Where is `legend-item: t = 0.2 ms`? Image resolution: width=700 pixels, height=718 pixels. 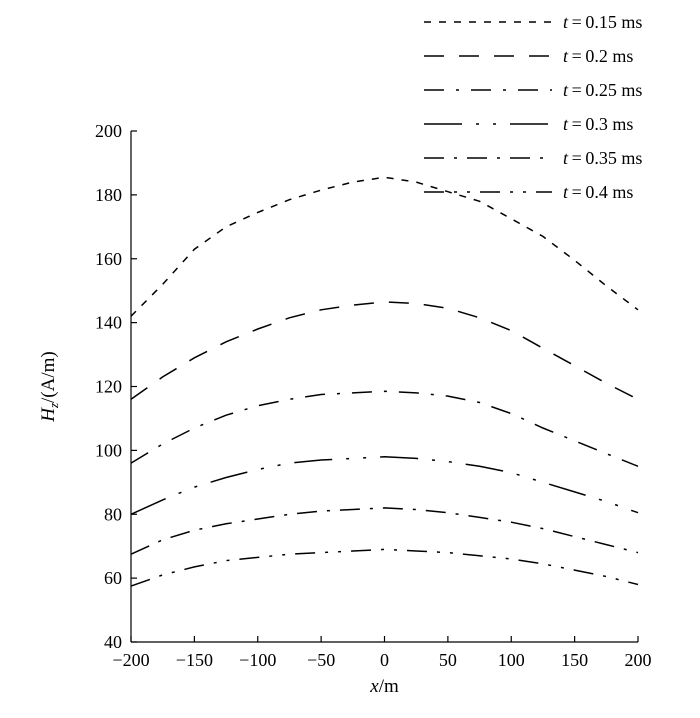 legend-item: t = 0.2 ms is located at coordinates (528, 56).